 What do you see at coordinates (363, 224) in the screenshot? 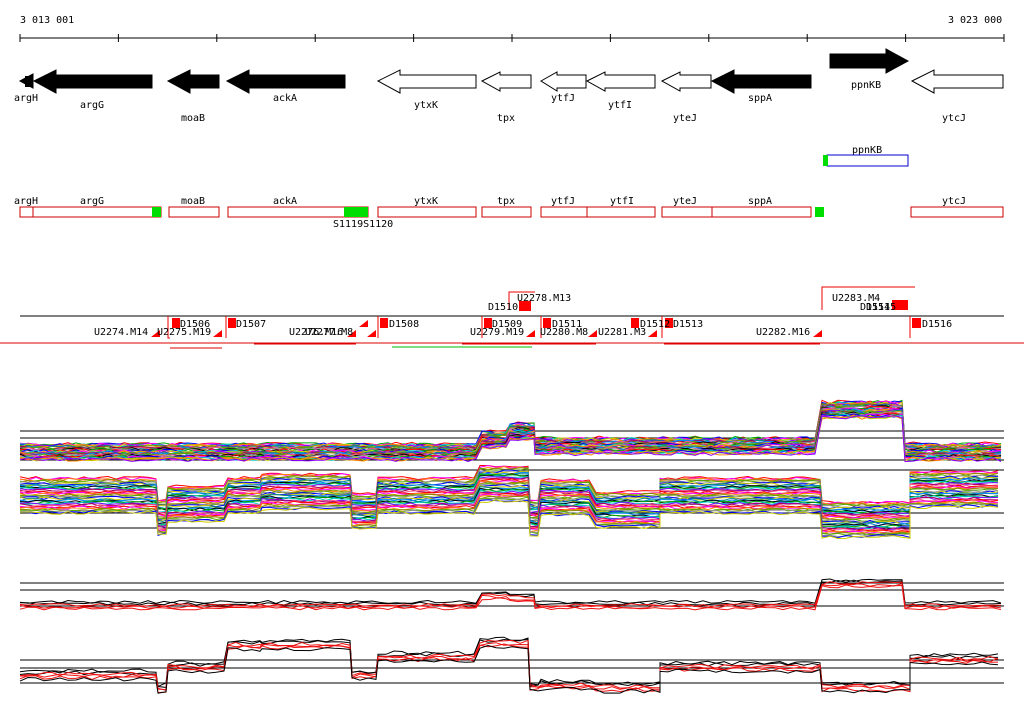
I see `minus-feature-label: S1119S1120` at bounding box center [363, 224].